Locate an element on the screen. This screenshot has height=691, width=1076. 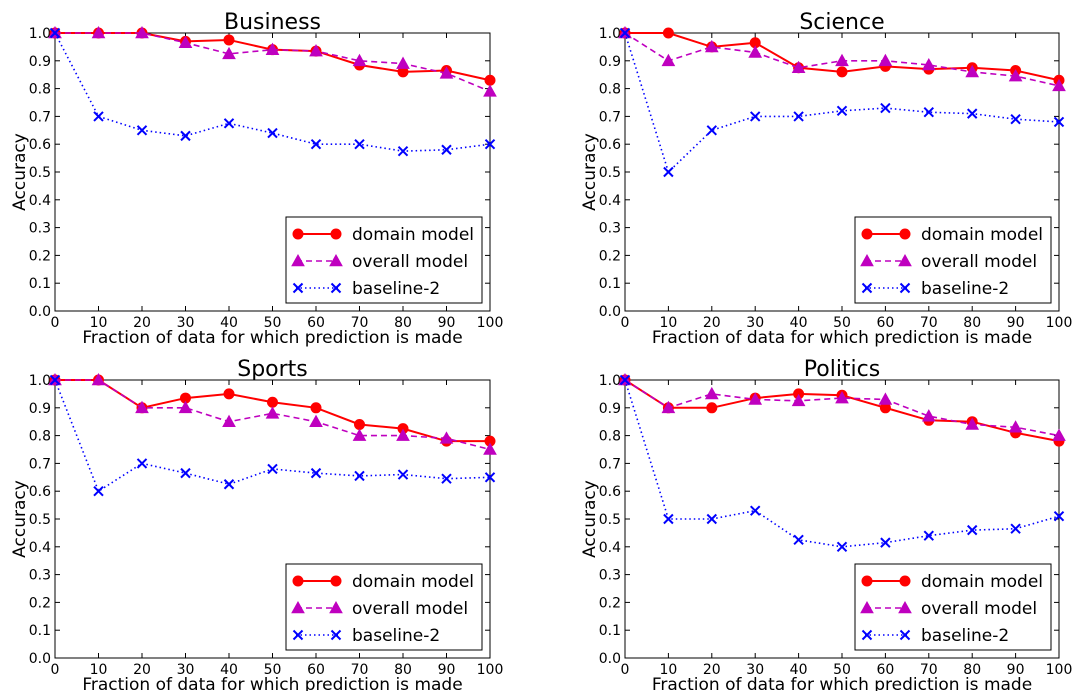
y-tick-label: 0.9 is located at coordinates (610, 409).